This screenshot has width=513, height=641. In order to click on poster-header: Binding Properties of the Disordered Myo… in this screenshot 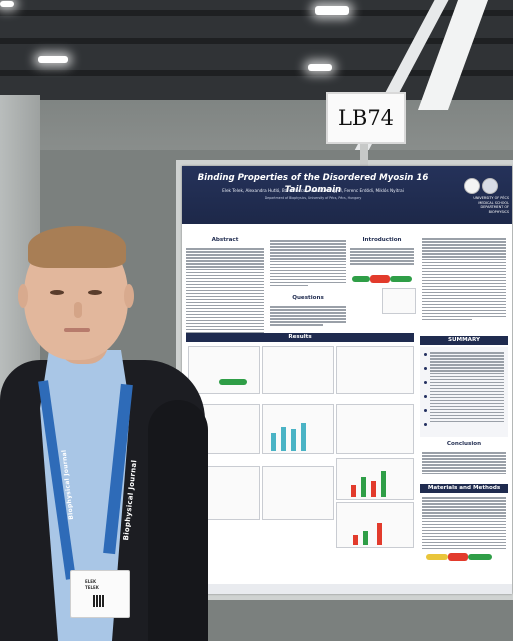, I will do `click(347, 195)`.